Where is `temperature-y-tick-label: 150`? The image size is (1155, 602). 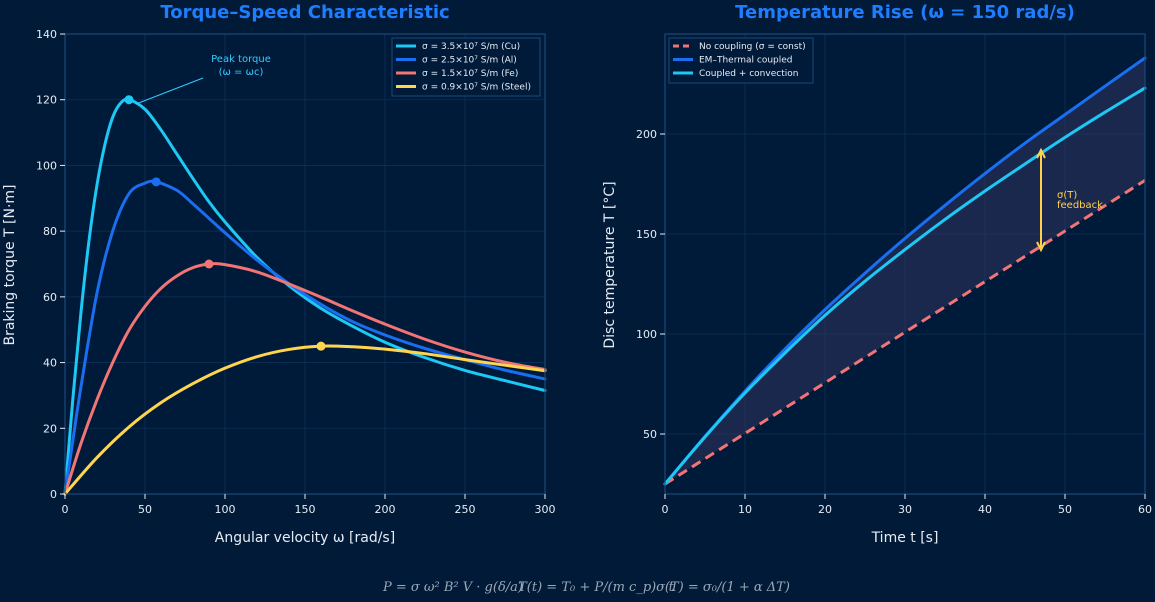
temperature-y-tick-label: 150 is located at coordinates (646, 234).